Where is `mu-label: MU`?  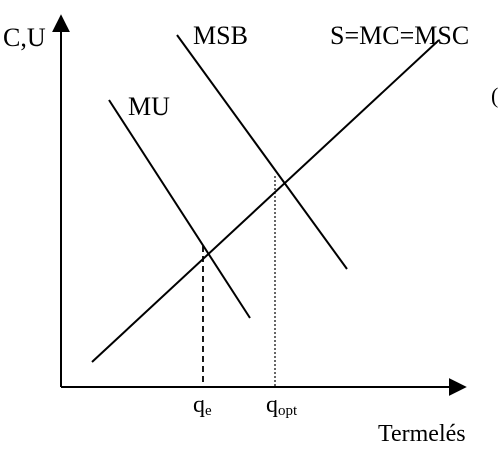 mu-label: MU is located at coordinates (149, 106).